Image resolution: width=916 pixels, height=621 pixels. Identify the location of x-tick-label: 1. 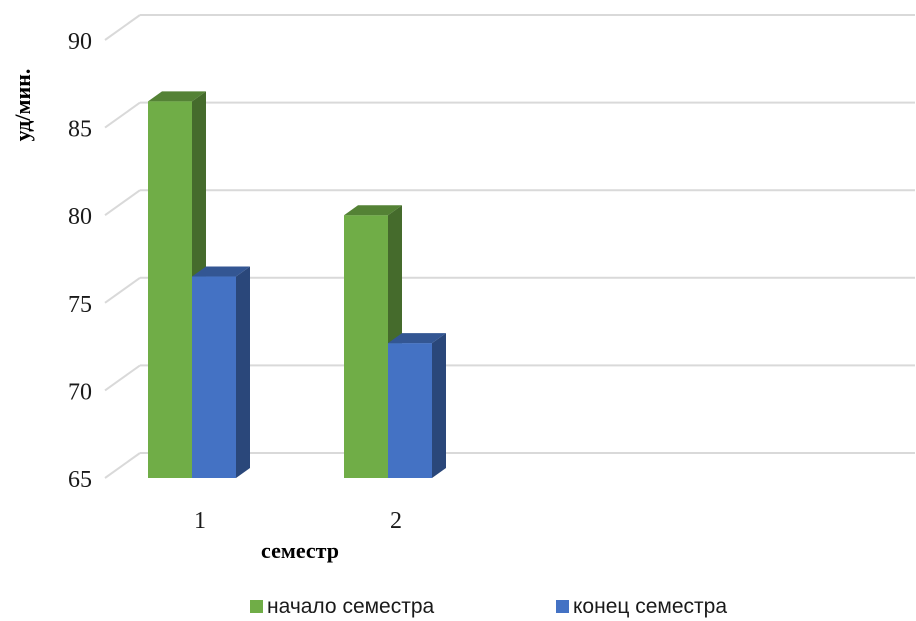
(200, 521).